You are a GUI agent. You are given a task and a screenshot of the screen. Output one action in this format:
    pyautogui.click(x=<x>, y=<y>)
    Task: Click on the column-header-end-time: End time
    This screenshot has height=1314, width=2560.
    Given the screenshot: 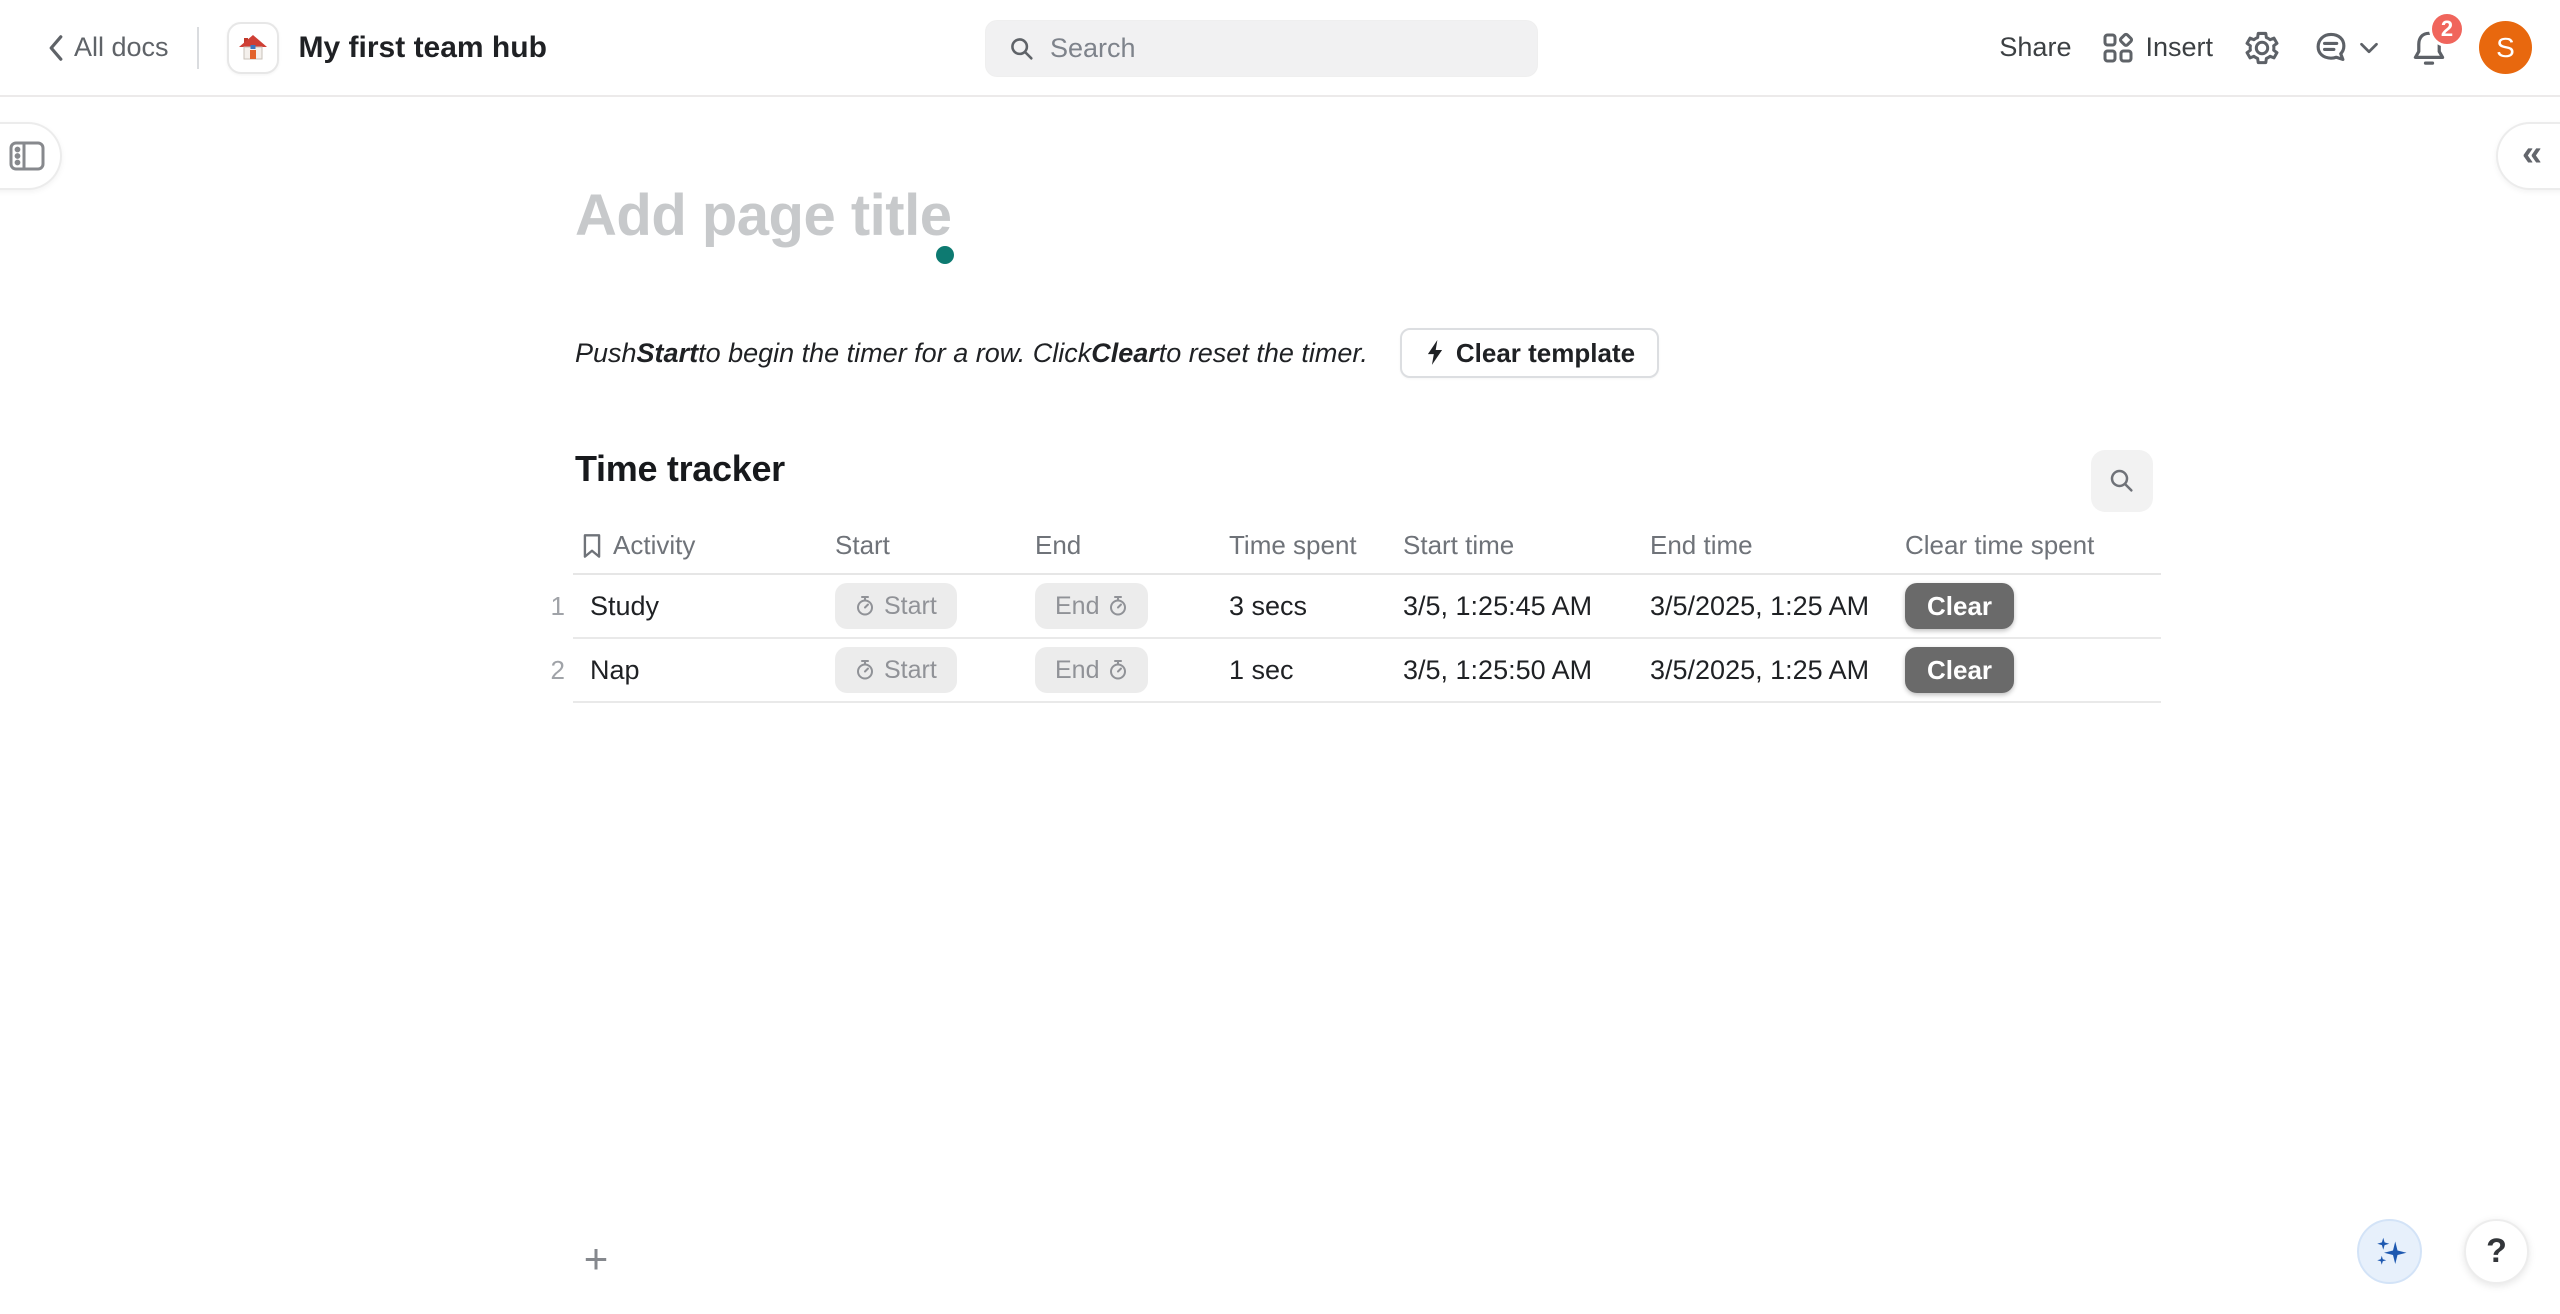 What is the action you would take?
    pyautogui.click(x=1701, y=545)
    